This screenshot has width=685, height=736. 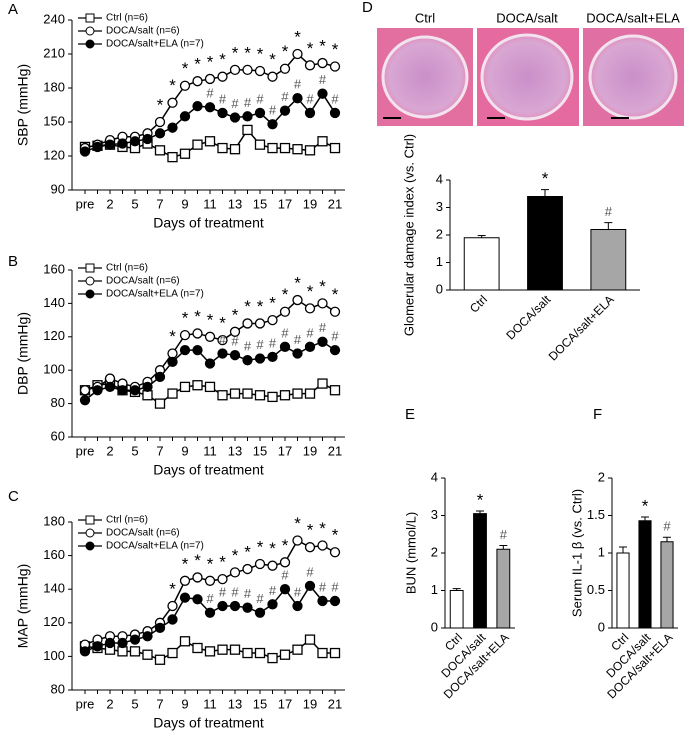 What do you see at coordinates (54, 154) in the screenshot?
I see `y-tick-label: 120` at bounding box center [54, 154].